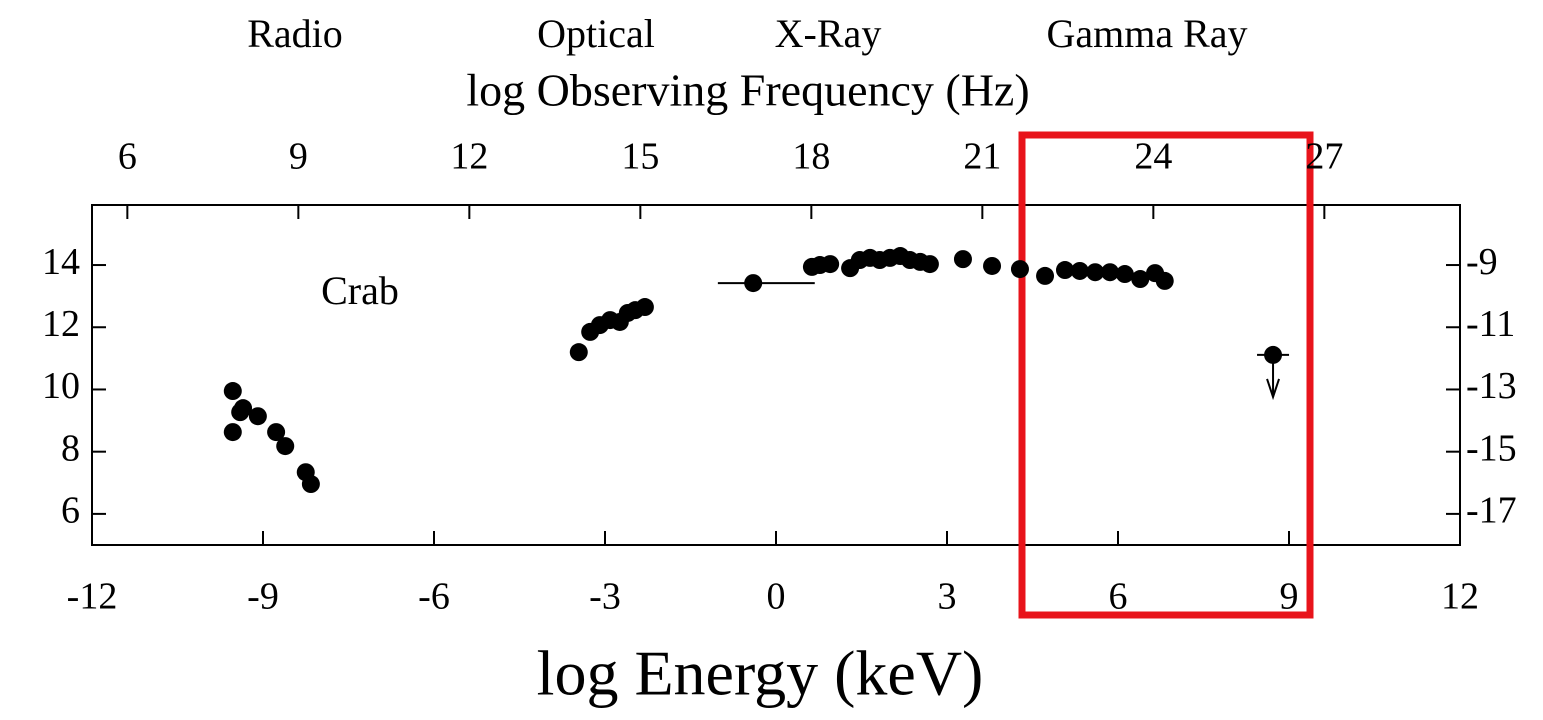  Describe the element at coordinates (1146, 33) in the screenshot. I see `band-label: Gamma Ray` at that location.